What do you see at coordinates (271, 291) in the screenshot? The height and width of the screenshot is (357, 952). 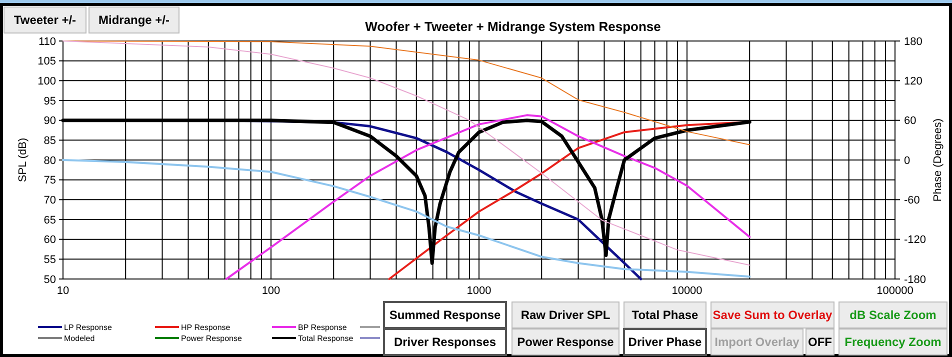 I see `x-tick-label: 100` at bounding box center [271, 291].